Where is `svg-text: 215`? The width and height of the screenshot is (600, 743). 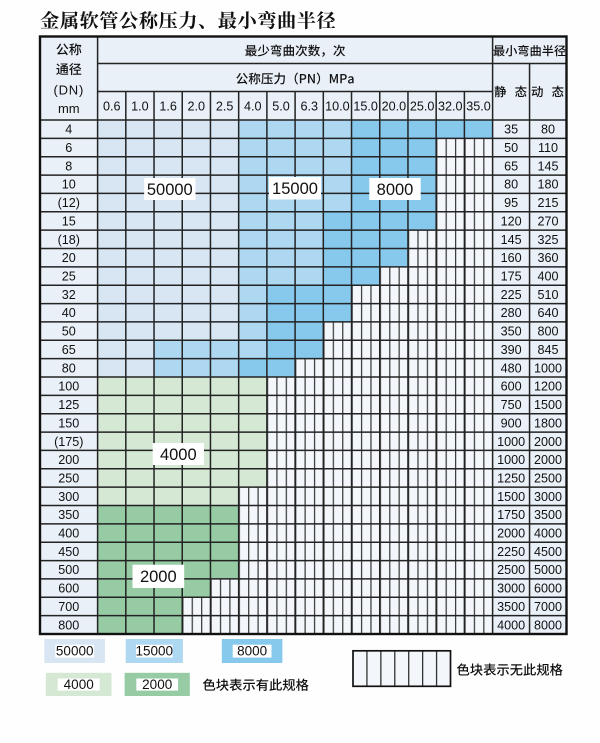
svg-text: 215 is located at coordinates (547, 203).